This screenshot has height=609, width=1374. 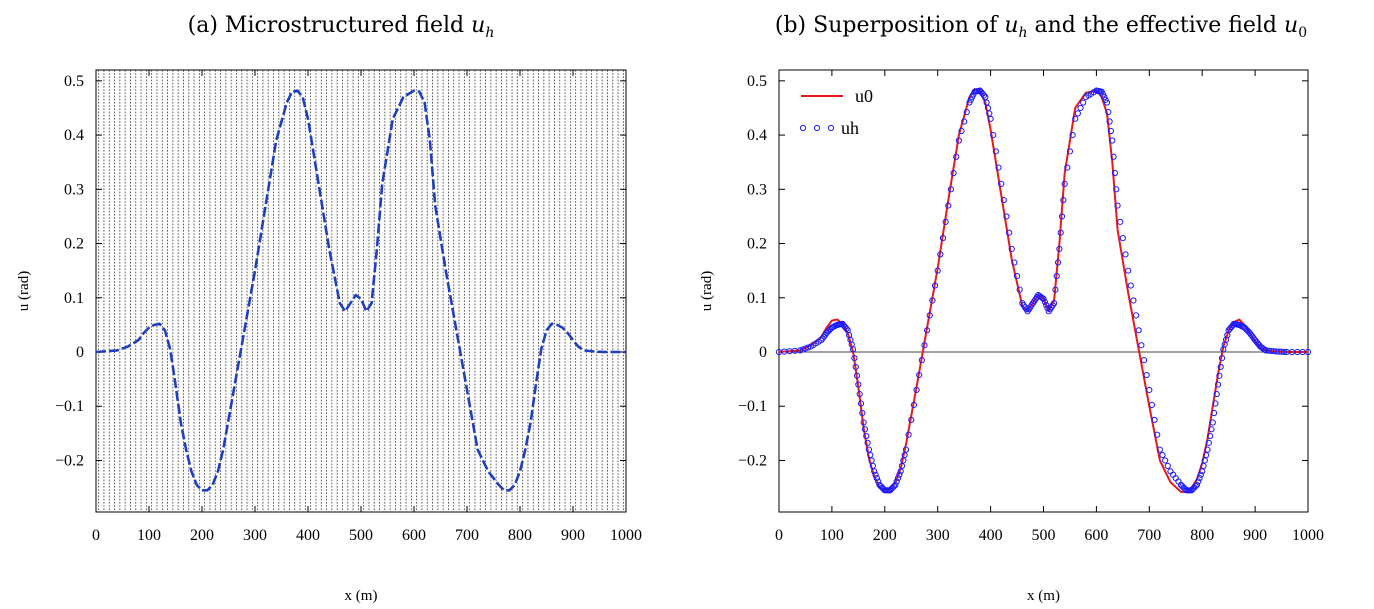 What do you see at coordinates (803, 128) in the screenshot?
I see `legend-uh-marker` at bounding box center [803, 128].